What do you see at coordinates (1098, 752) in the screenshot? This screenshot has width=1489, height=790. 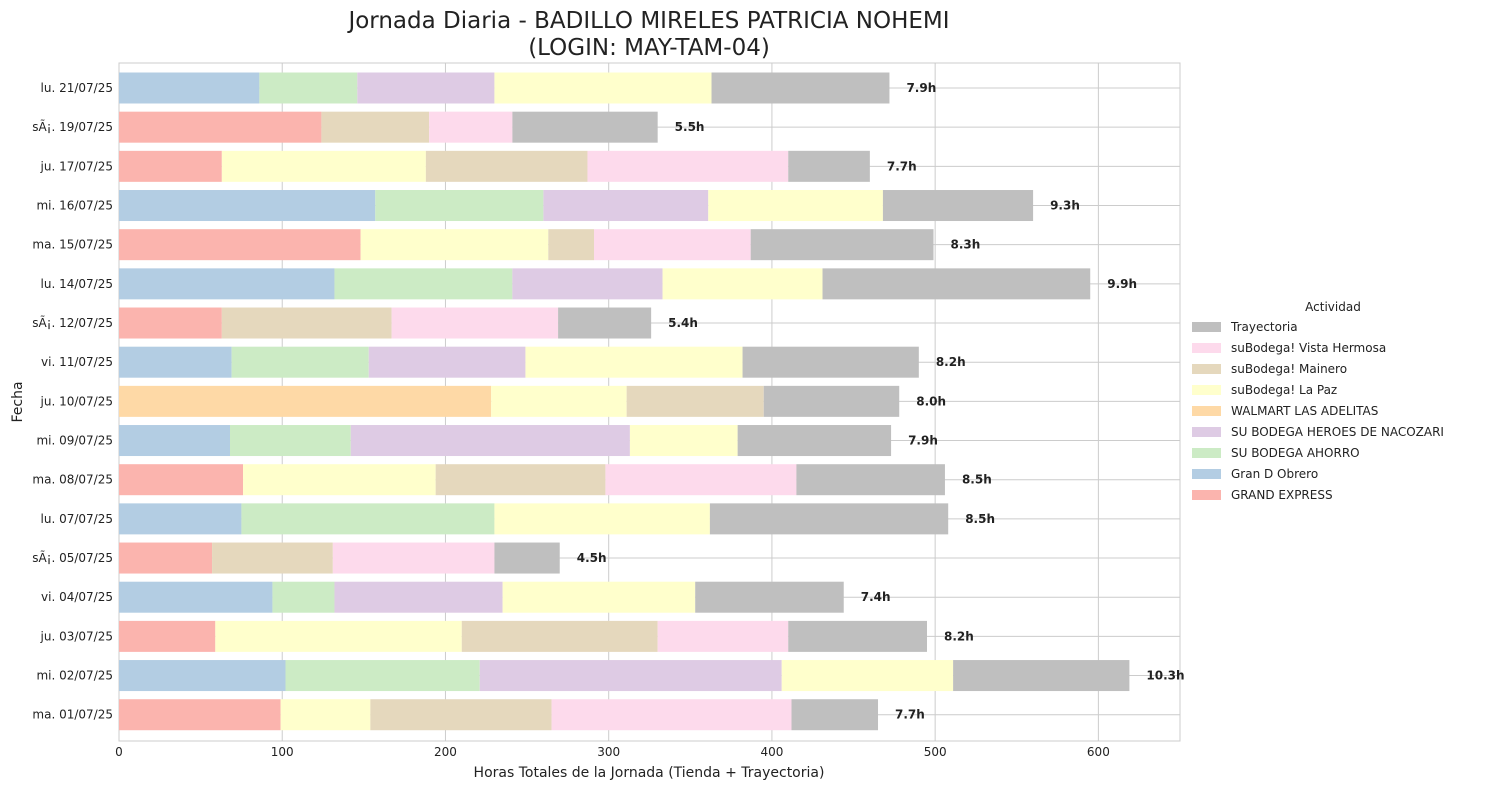 I see `x-tick-label: 600` at bounding box center [1098, 752].